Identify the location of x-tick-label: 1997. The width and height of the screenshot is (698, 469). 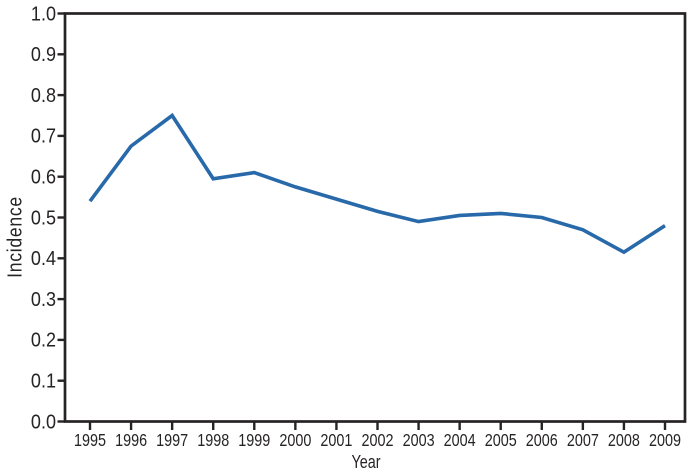
(172, 441).